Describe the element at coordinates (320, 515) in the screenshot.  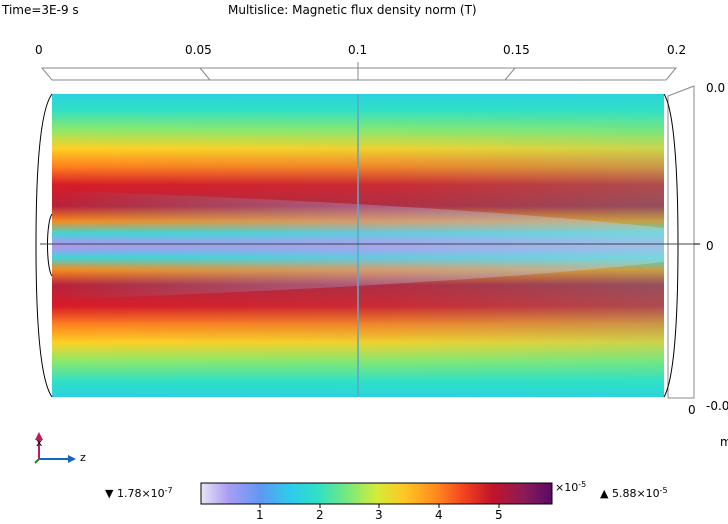
I see `cb-tick-2: 2` at that location.